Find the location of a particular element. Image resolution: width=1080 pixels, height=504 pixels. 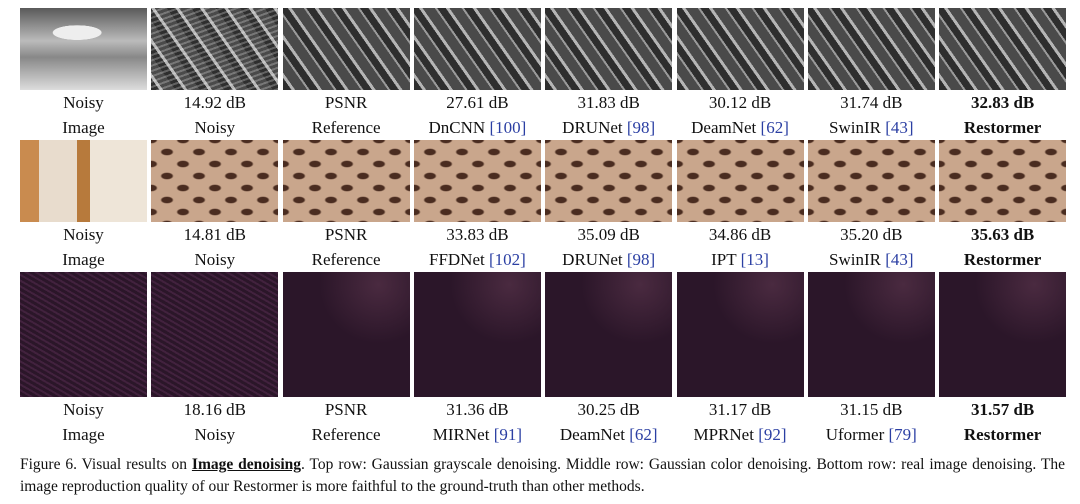

caption-bottom: Uformer [79] is located at coordinates (871, 435).